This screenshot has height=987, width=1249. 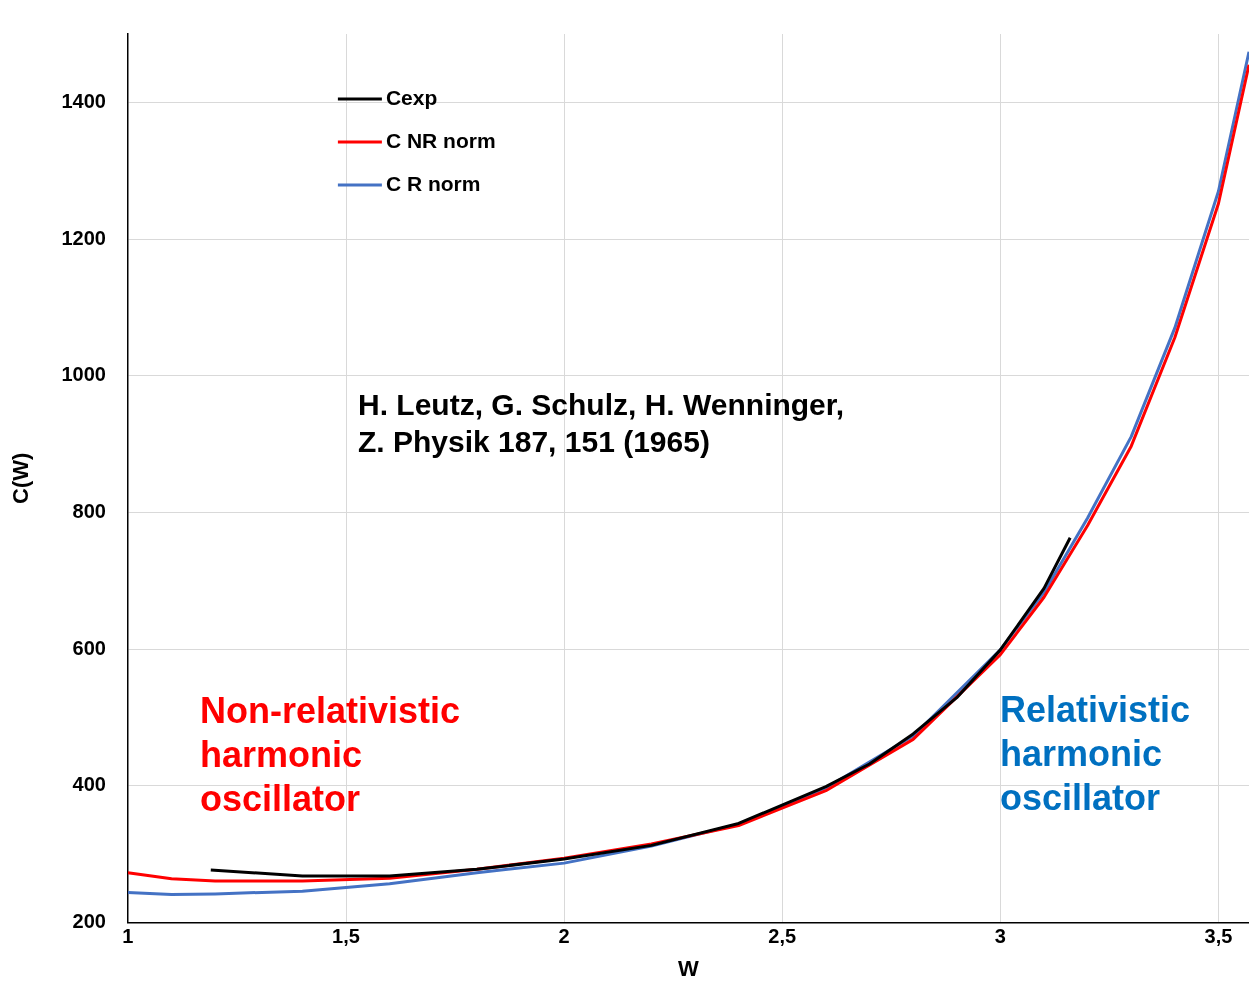 What do you see at coordinates (440, 140) in the screenshot?
I see `legend-label: C NR norm` at bounding box center [440, 140].